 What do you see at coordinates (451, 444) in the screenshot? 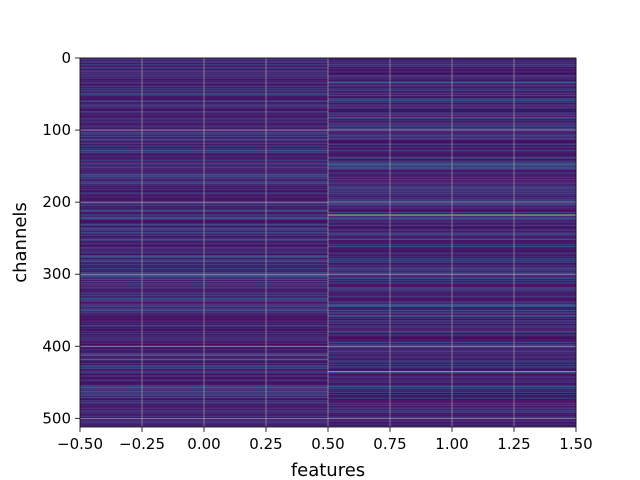
I see `x-tick-label: 1.00` at bounding box center [451, 444].